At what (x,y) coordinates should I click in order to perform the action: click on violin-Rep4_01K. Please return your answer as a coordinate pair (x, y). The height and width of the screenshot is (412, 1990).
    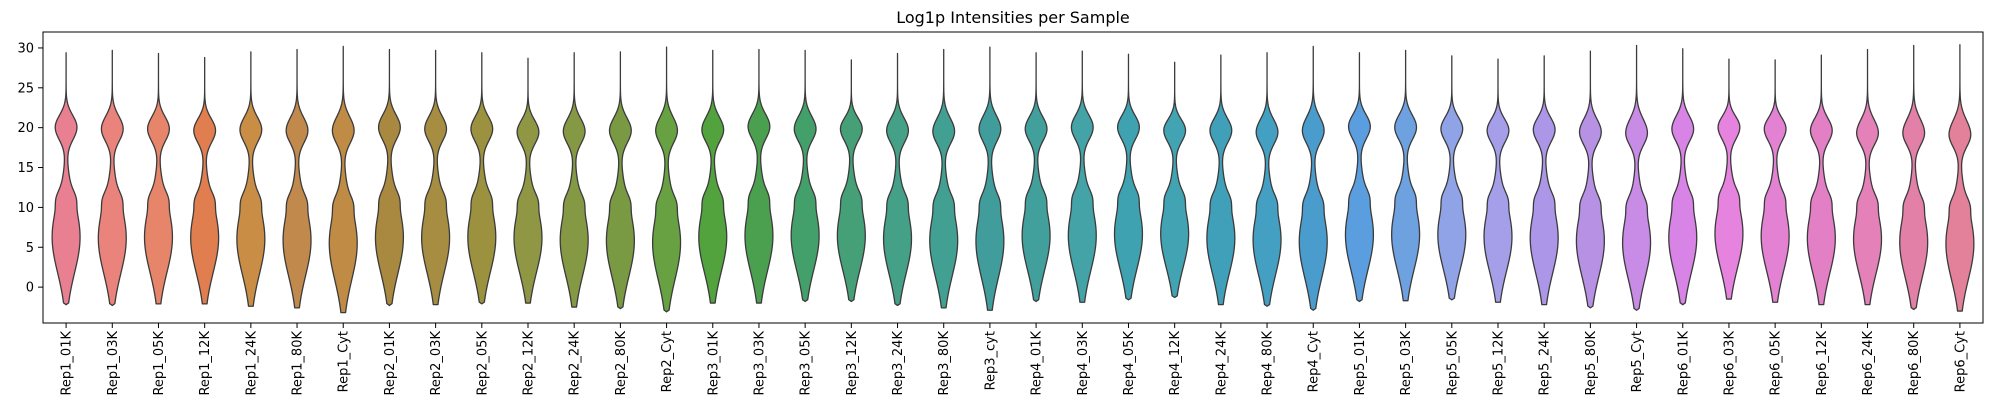
    Looking at the image, I should click on (1036, 177).